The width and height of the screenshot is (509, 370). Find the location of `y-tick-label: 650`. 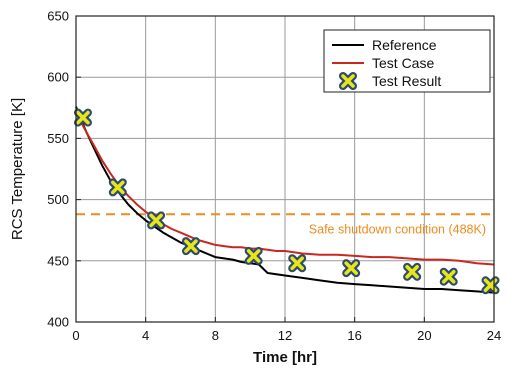

y-tick-label: 650 is located at coordinates (58, 16).